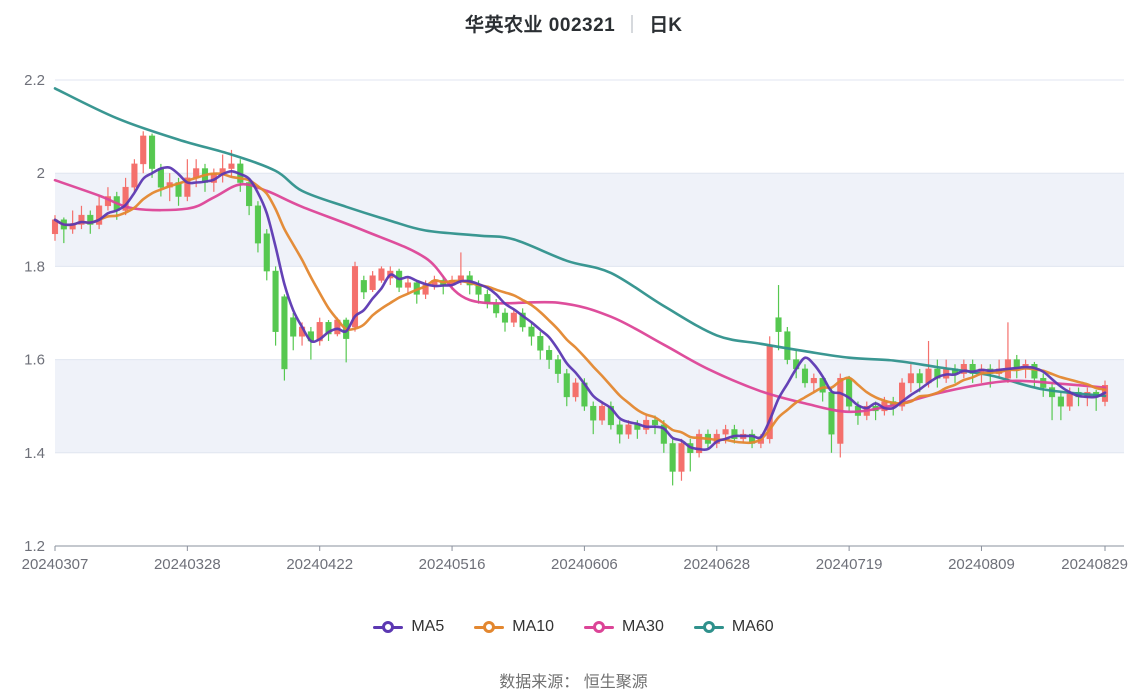 This screenshot has height=699, width=1147. I want to click on x-axis-label: 20240829, so click(1094, 564).